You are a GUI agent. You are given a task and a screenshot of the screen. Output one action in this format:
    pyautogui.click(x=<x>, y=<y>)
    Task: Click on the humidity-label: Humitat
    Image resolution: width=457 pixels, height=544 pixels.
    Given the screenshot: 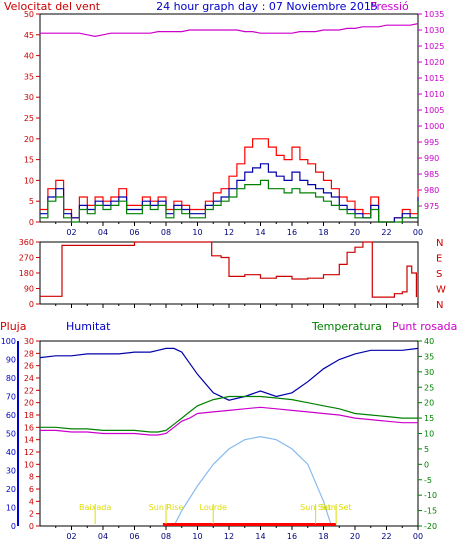 What is the action you would take?
    pyautogui.click(x=88, y=326)
    